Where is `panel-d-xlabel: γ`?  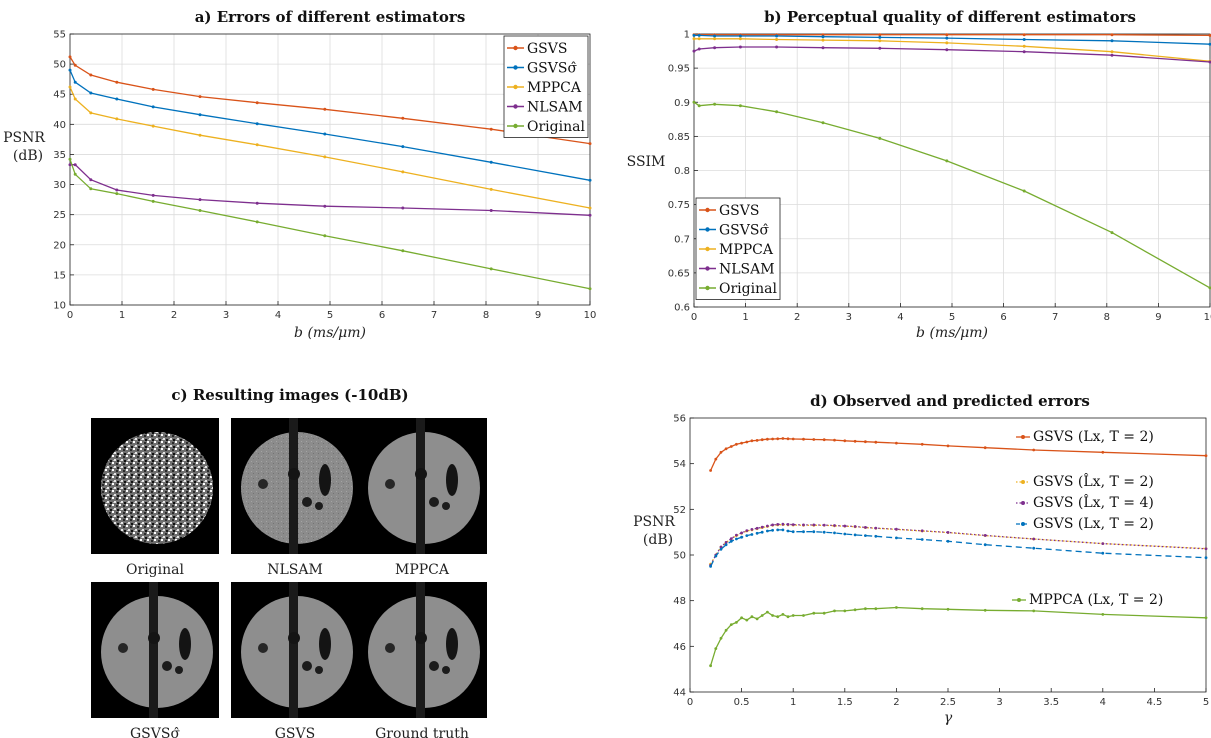 panel-d-xlabel: γ is located at coordinates (948, 718).